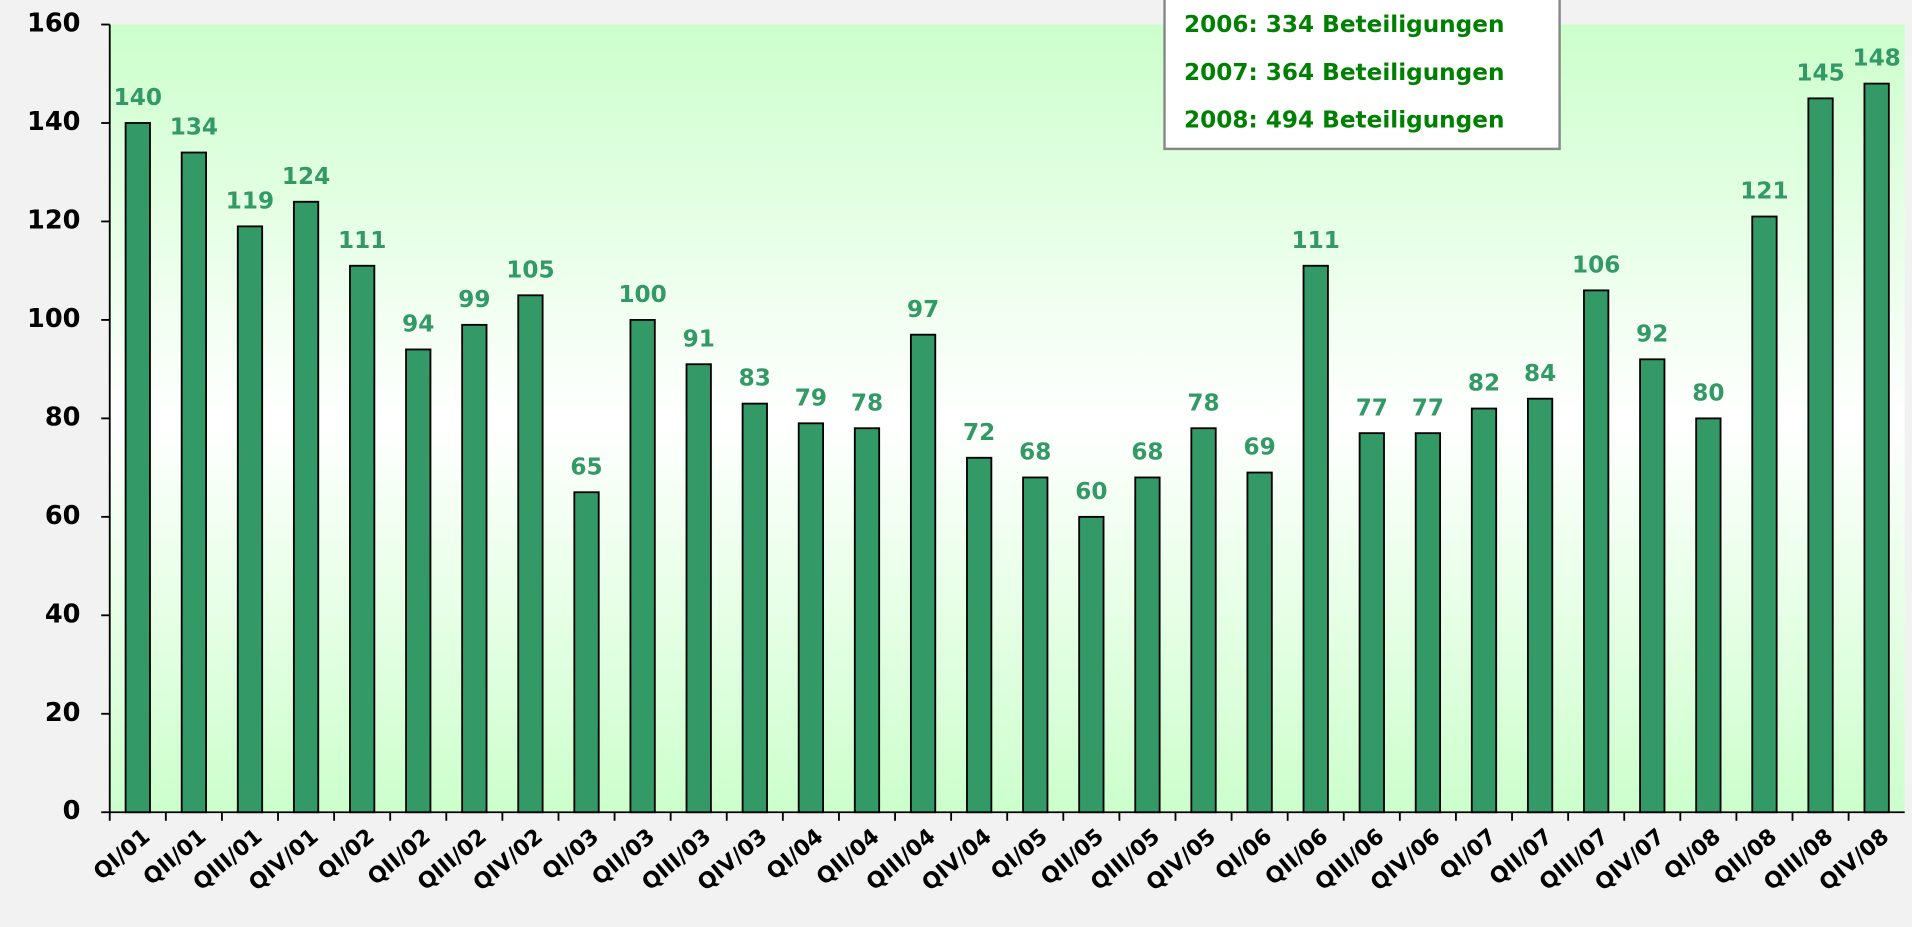  Describe the element at coordinates (474, 300) in the screenshot. I see `value-label: 99` at that location.